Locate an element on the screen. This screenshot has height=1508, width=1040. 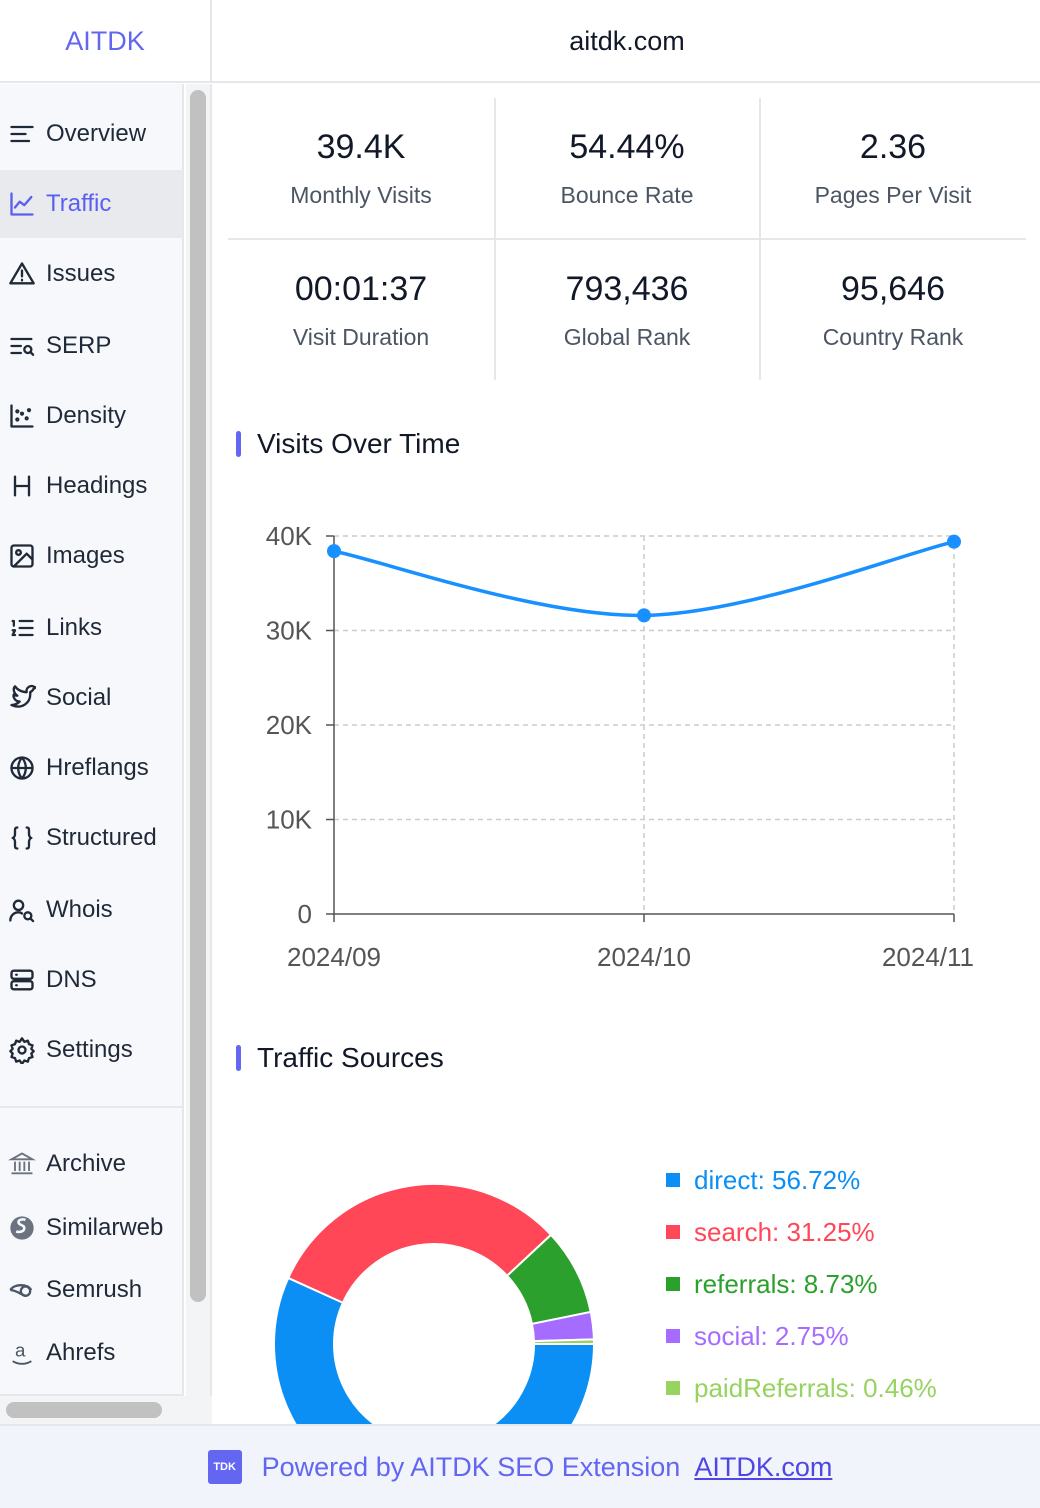
legend-item-search: search: 31.25% is located at coordinates (801, 1232).